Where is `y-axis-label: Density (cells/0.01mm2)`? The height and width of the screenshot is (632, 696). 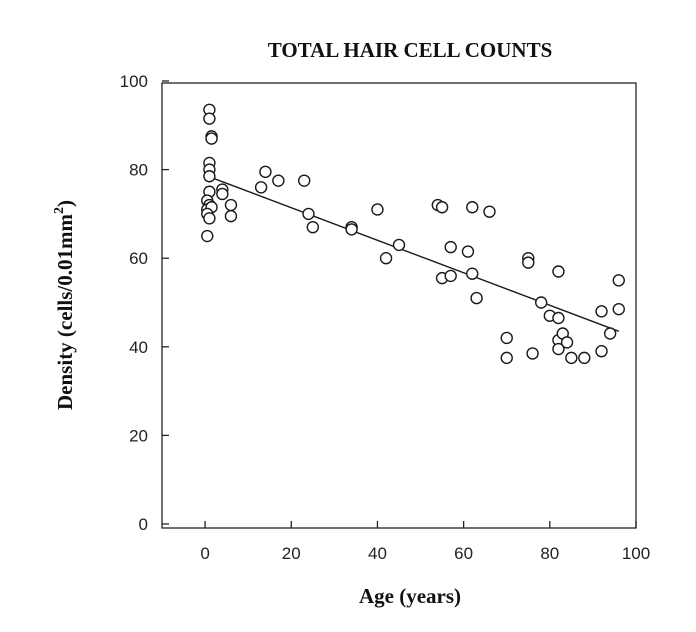
y-axis-label: Density (cells/0.01mm2) is located at coordinates (64, 305).